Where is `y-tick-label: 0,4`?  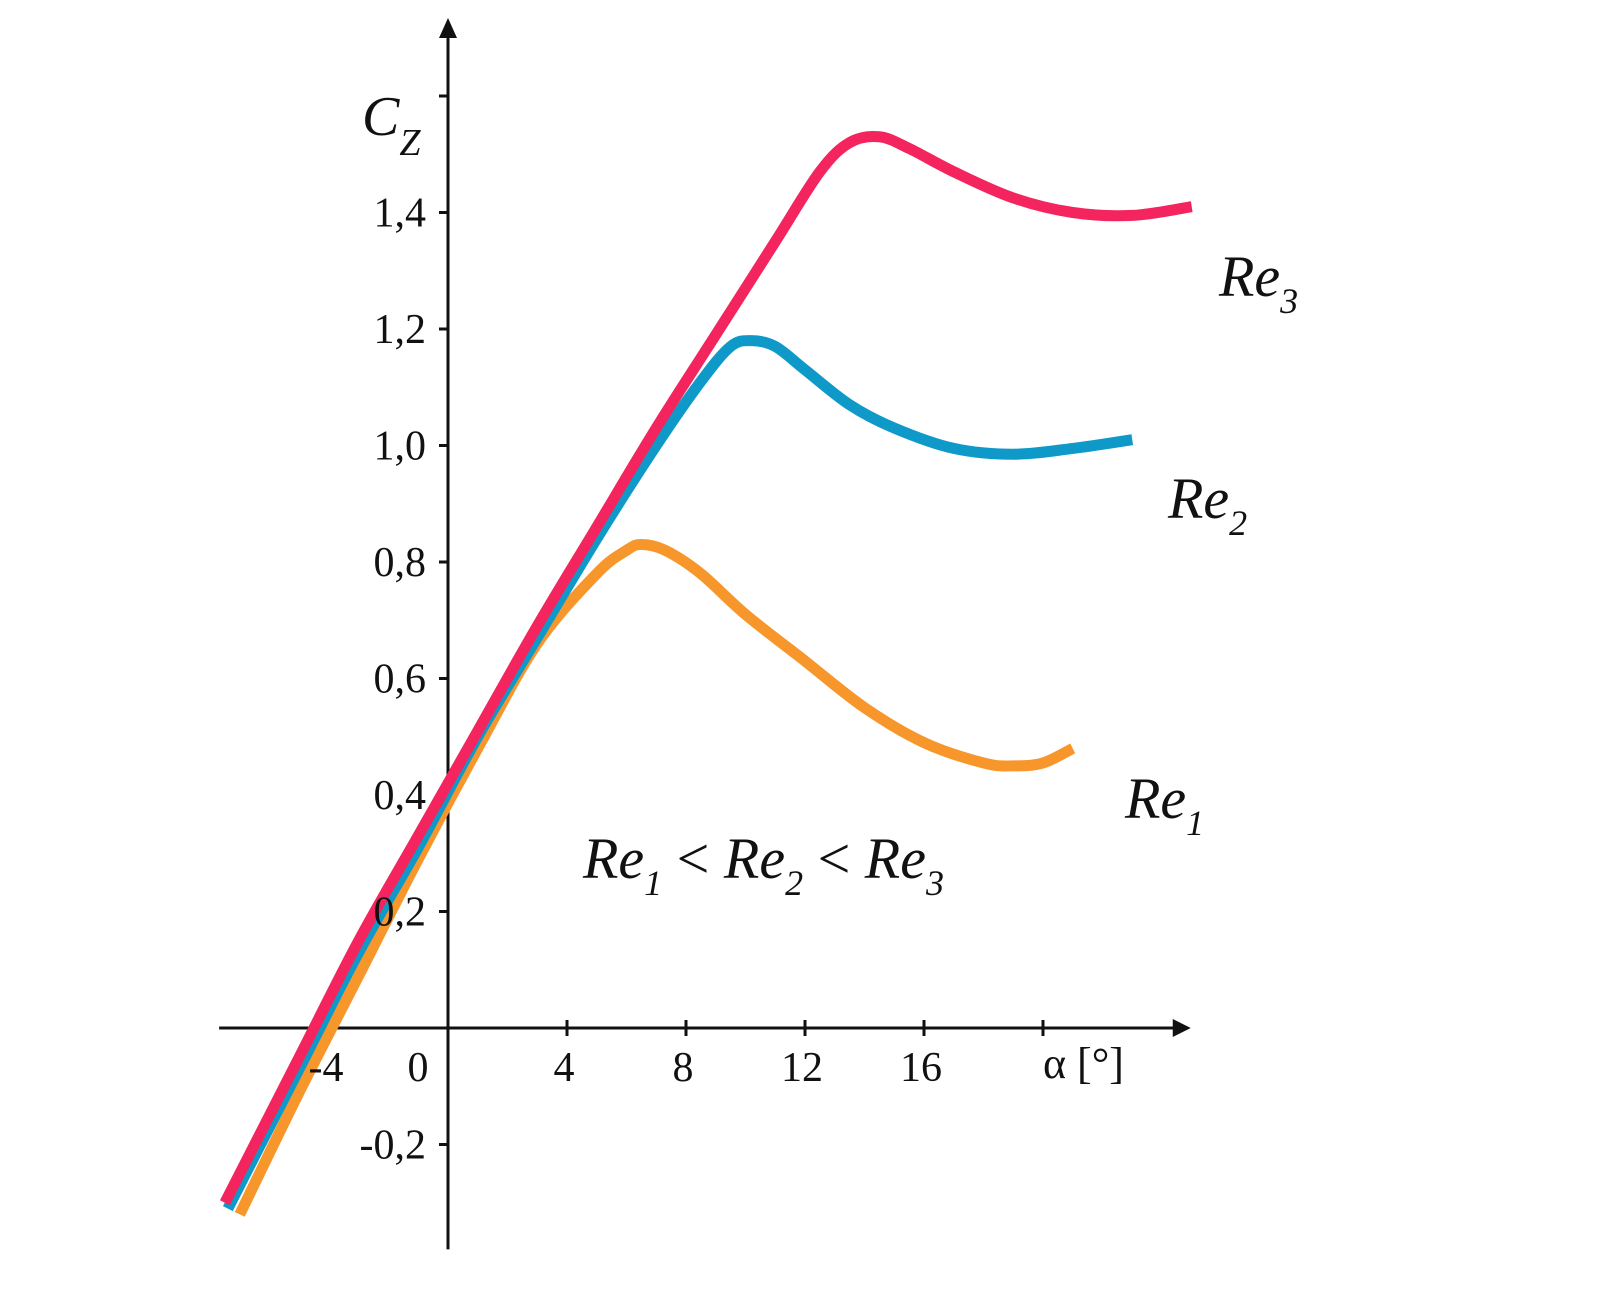
y-tick-label: 0,4 is located at coordinates (400, 796).